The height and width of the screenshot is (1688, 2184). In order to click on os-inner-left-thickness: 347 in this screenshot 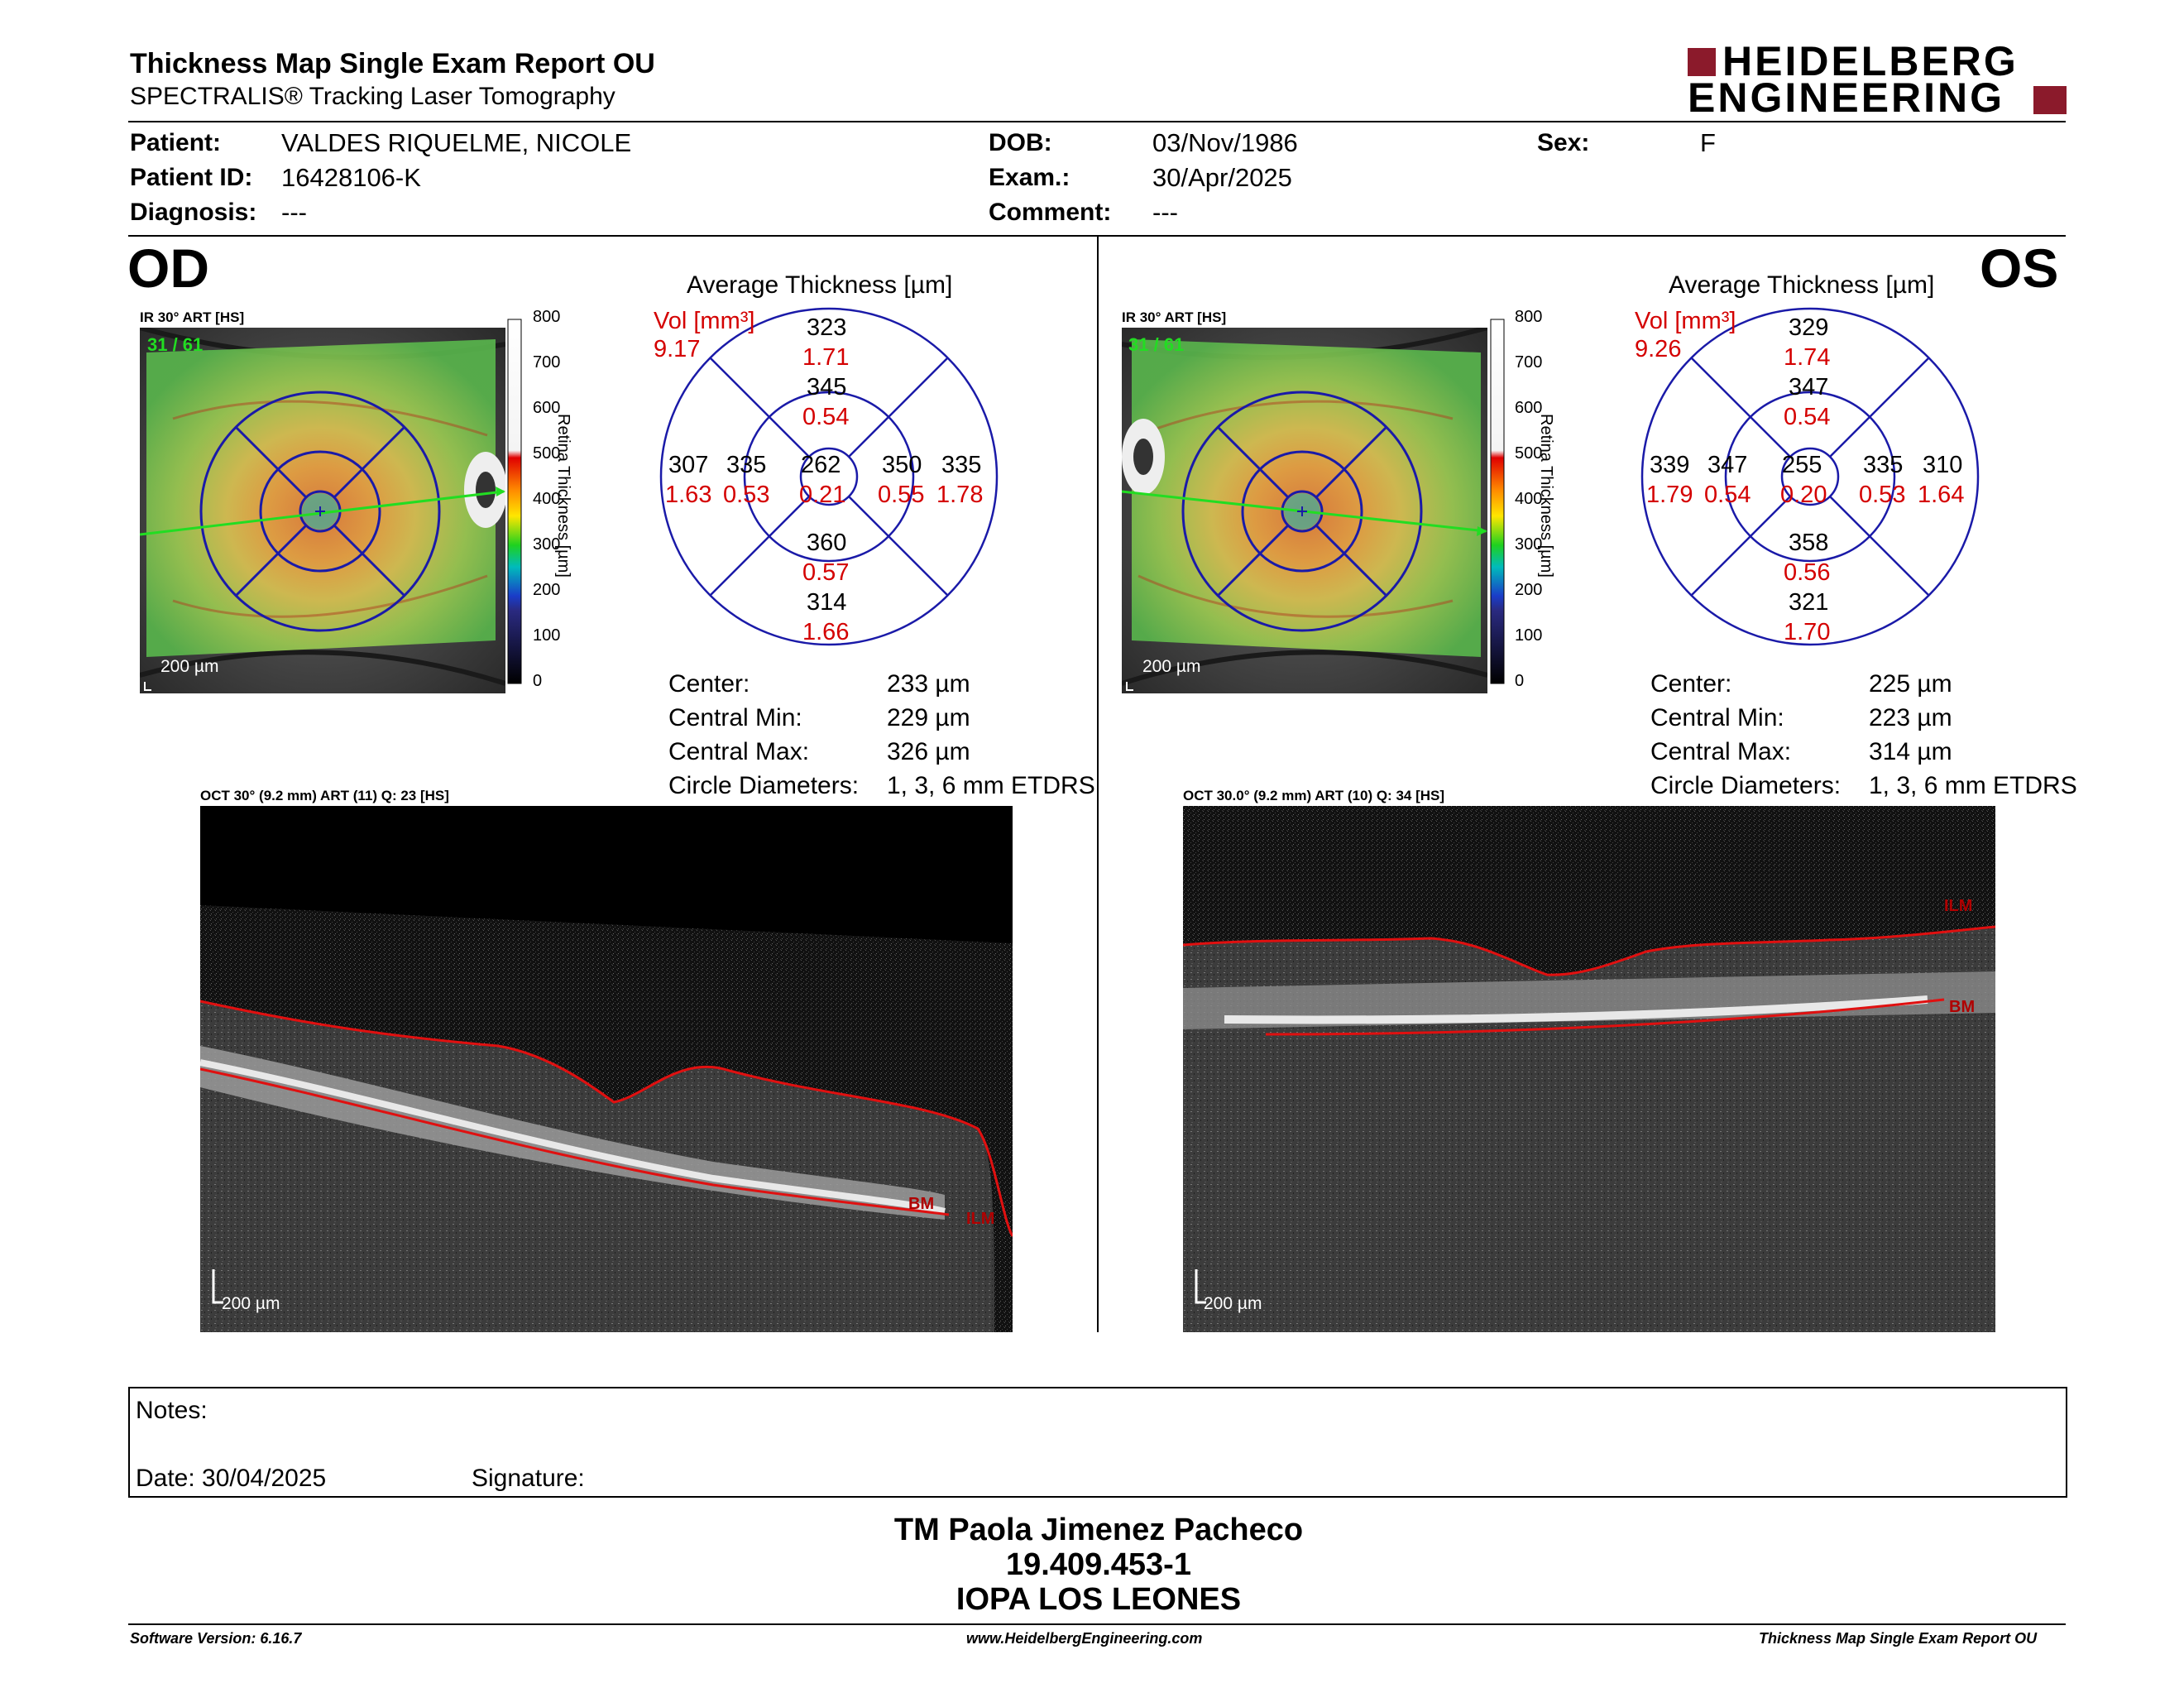, I will do `click(1727, 465)`.